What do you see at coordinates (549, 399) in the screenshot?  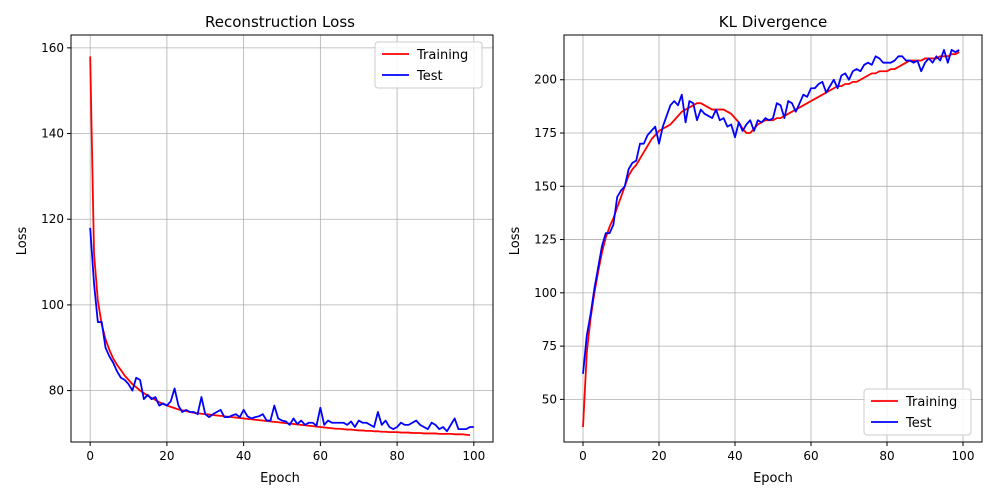 I see `y-tick-label: 50` at bounding box center [549, 399].